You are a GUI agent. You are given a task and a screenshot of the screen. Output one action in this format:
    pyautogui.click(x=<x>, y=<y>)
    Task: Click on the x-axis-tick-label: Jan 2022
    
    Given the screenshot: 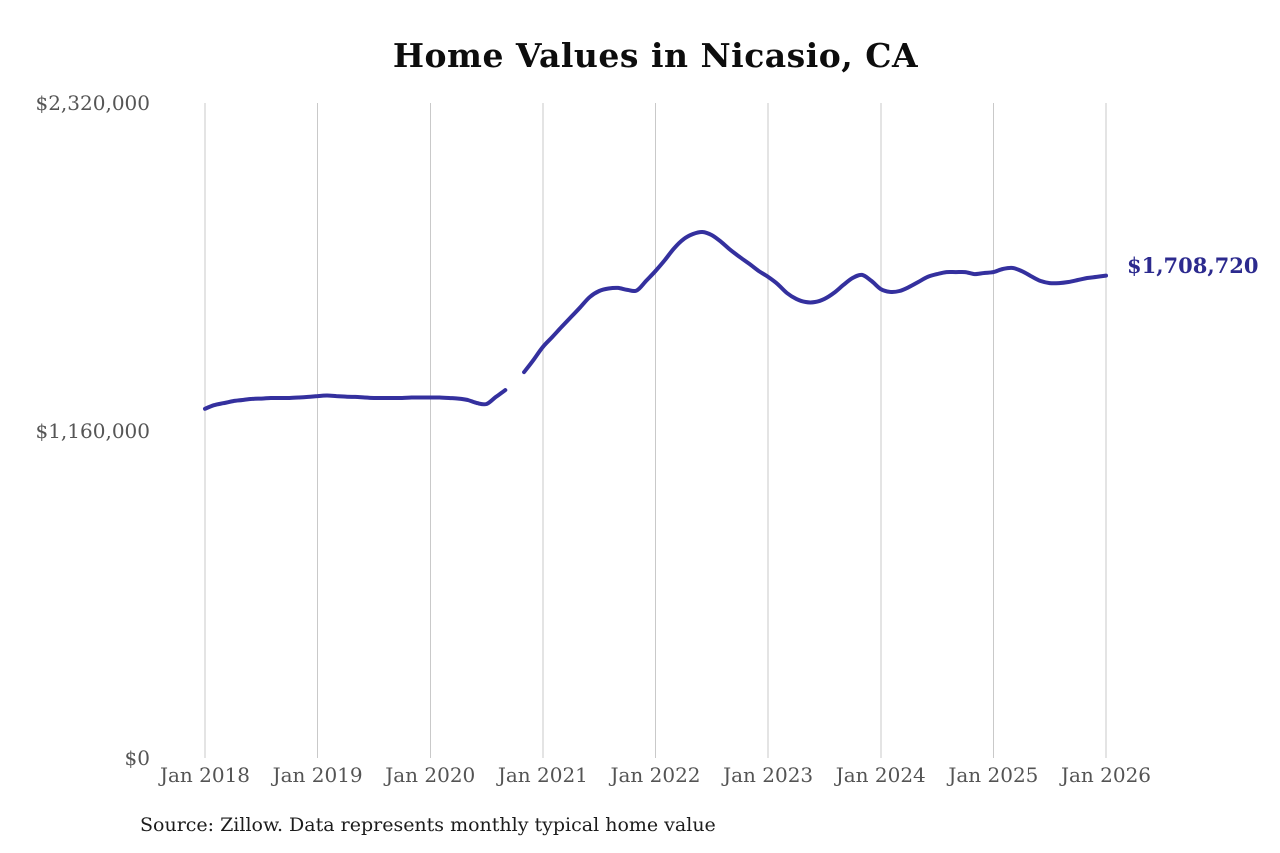 What is the action you would take?
    pyautogui.click(x=655, y=775)
    